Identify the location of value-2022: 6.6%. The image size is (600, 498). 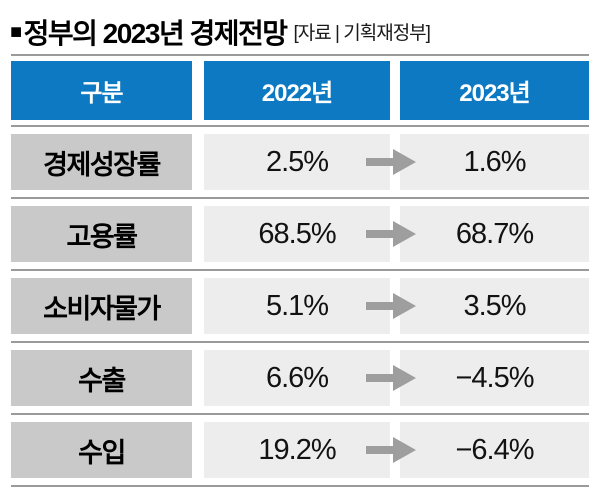
(297, 378).